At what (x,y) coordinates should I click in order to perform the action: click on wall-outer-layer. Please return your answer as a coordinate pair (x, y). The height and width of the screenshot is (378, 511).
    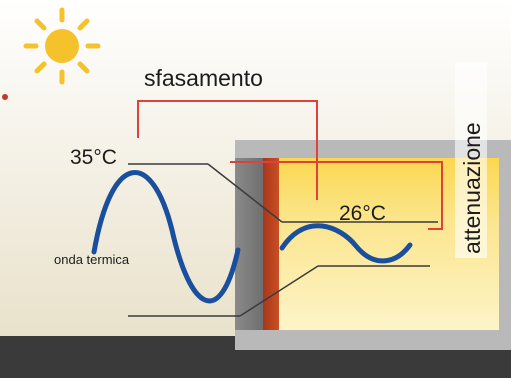
    Looking at the image, I should click on (249, 244).